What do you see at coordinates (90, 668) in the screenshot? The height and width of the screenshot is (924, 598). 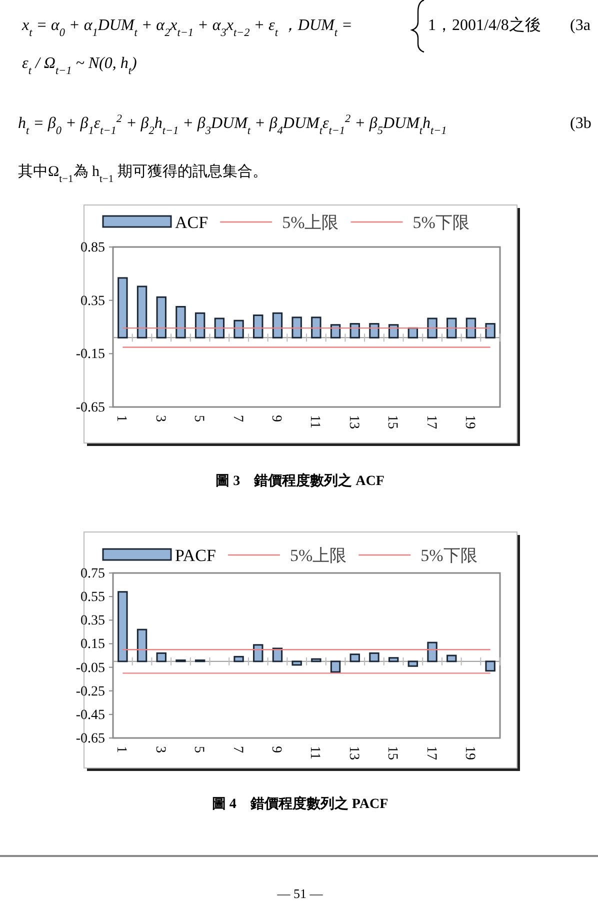 I see `y-tick-label: -0.05` at bounding box center [90, 668].